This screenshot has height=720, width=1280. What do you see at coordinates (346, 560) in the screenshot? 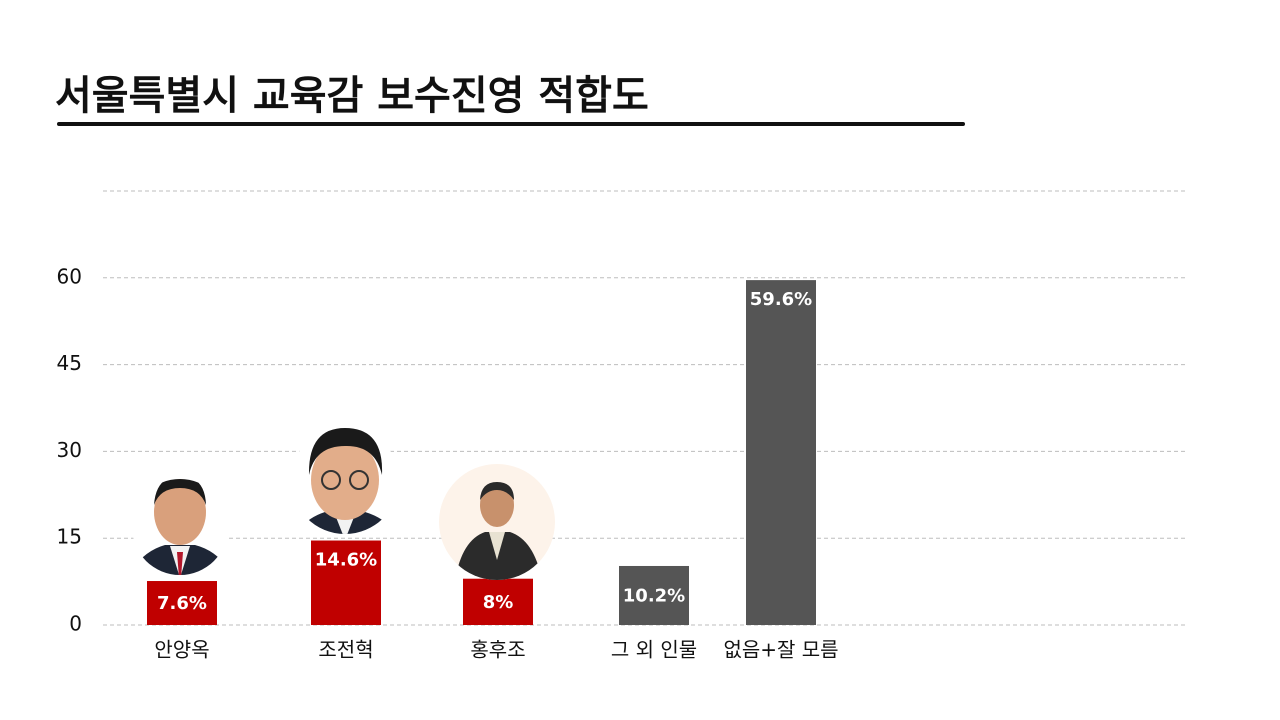
I see `value-label: 14.6%` at bounding box center [346, 560].